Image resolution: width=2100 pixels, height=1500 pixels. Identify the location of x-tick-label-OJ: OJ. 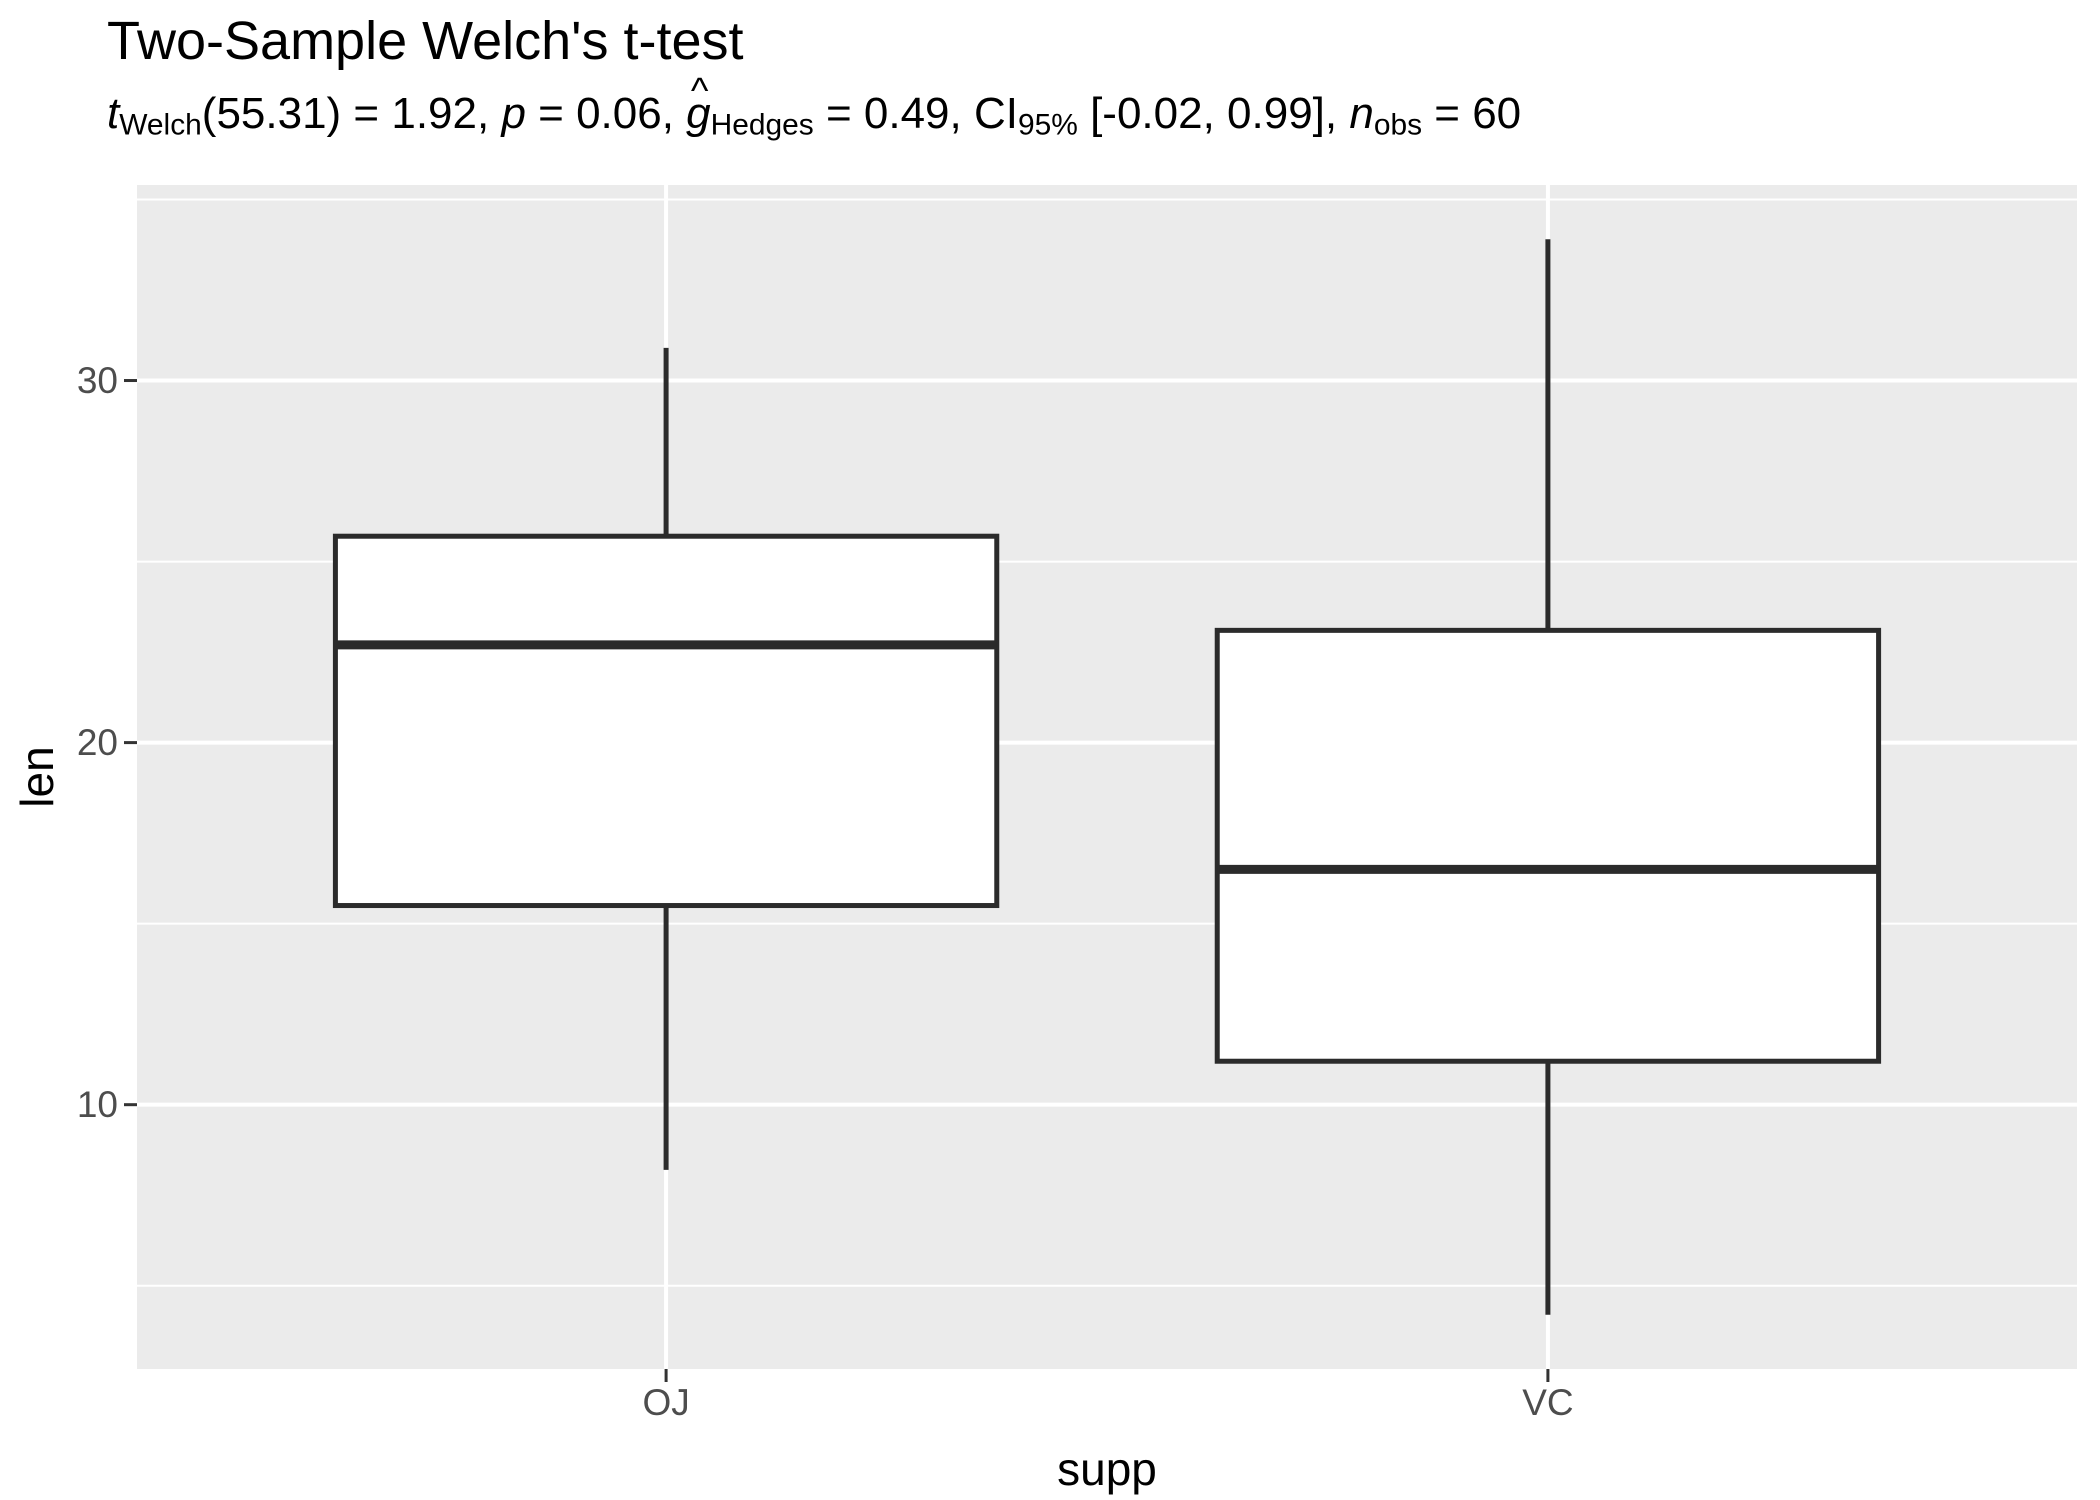
(666, 1402).